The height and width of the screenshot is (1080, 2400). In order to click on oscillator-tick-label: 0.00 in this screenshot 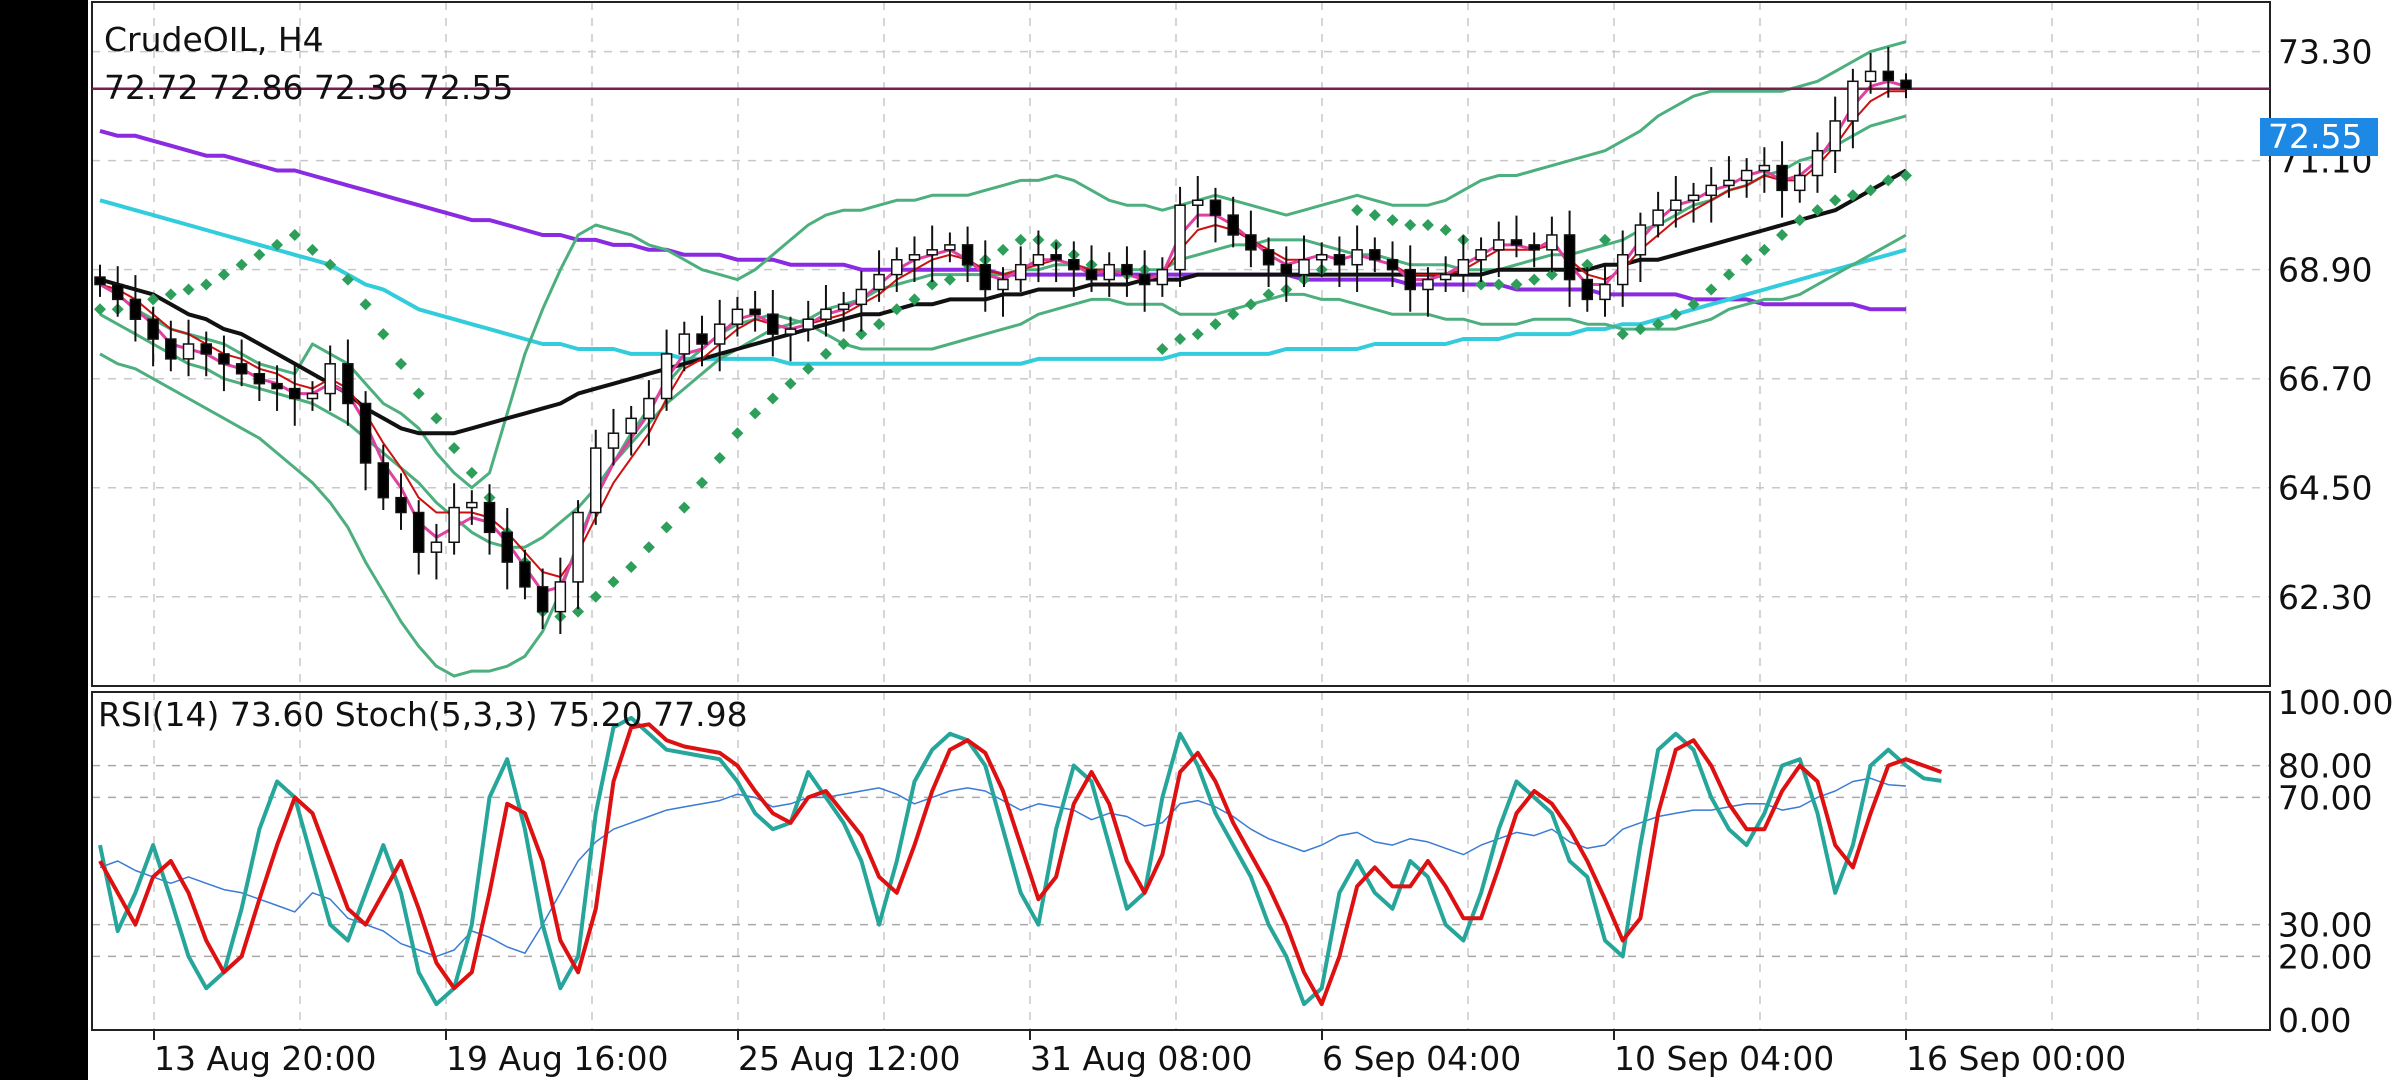, I will do `click(2314, 1020)`.